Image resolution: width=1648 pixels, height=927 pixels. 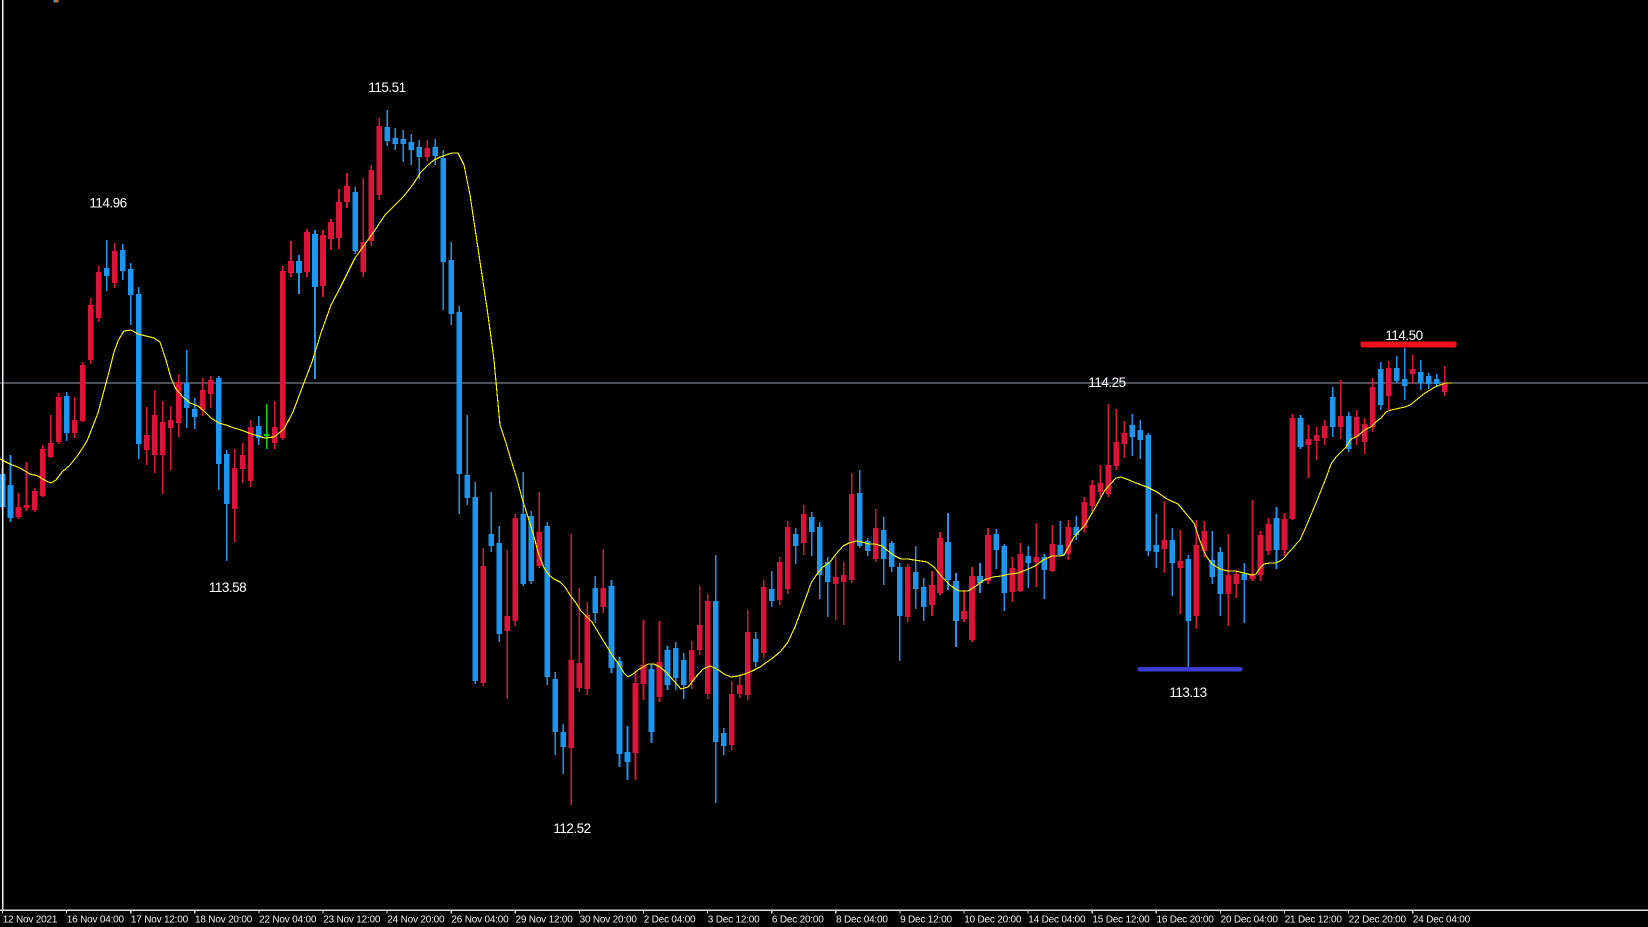 I want to click on svg-text: 10 Dec 20:00, so click(x=993, y=920).